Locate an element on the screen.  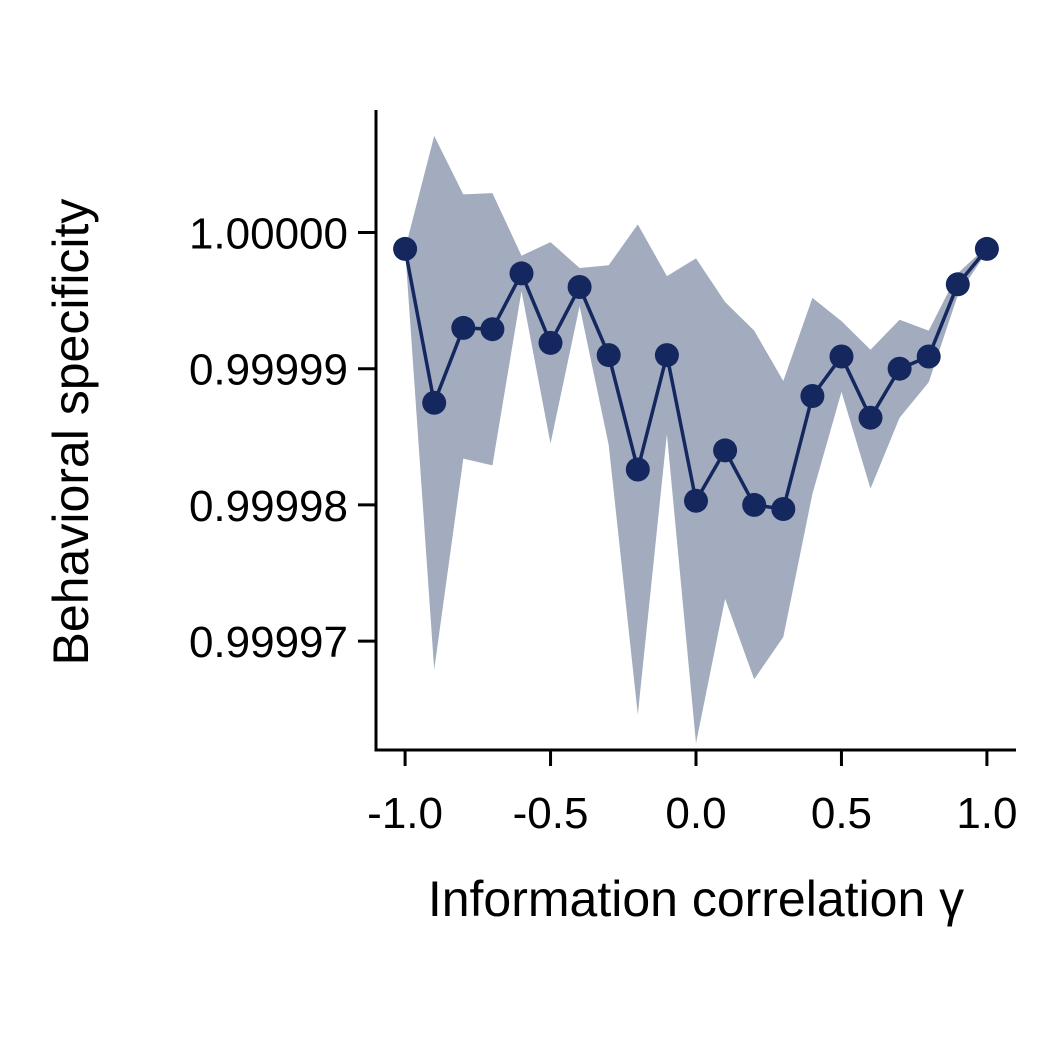
x-tick-label: 0.5 is located at coordinates (841, 813).